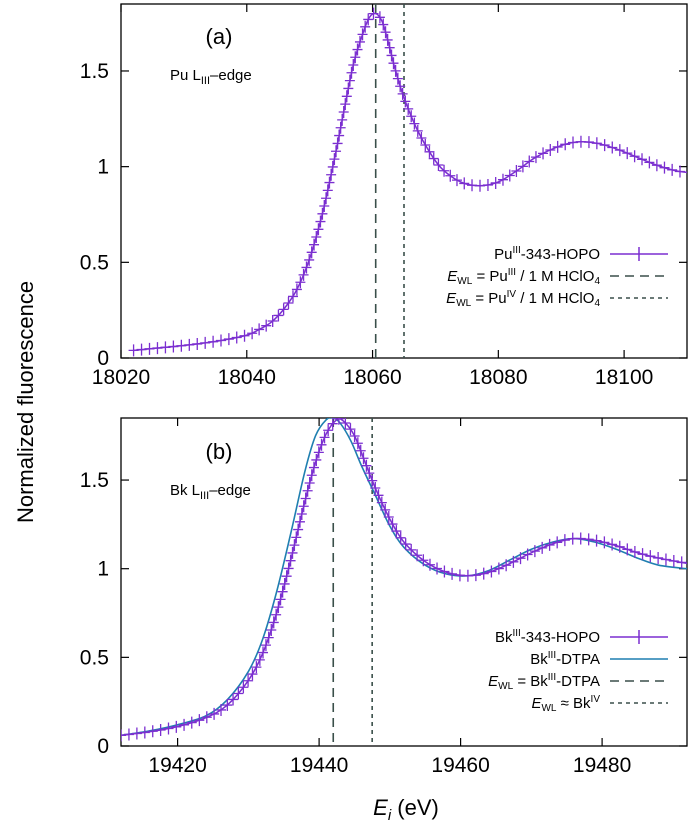 This screenshot has width=692, height=834. What do you see at coordinates (597, 281) in the screenshot?
I see `legend-label-sub2: 4` at bounding box center [597, 281].